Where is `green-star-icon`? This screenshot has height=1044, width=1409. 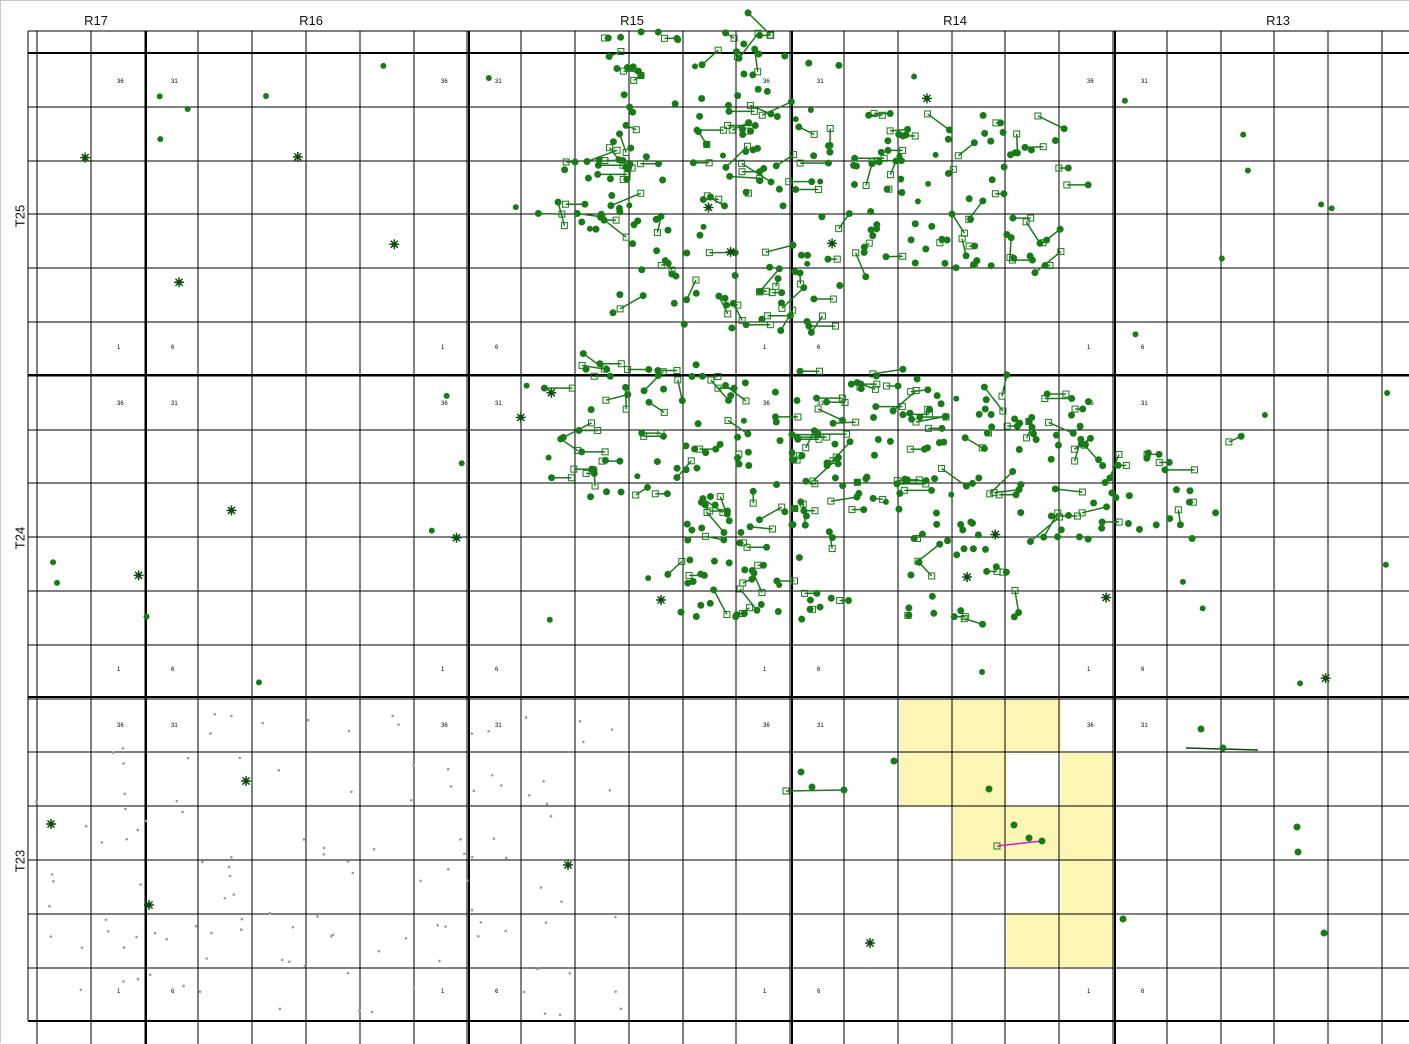
green-star-icon is located at coordinates (246, 781).